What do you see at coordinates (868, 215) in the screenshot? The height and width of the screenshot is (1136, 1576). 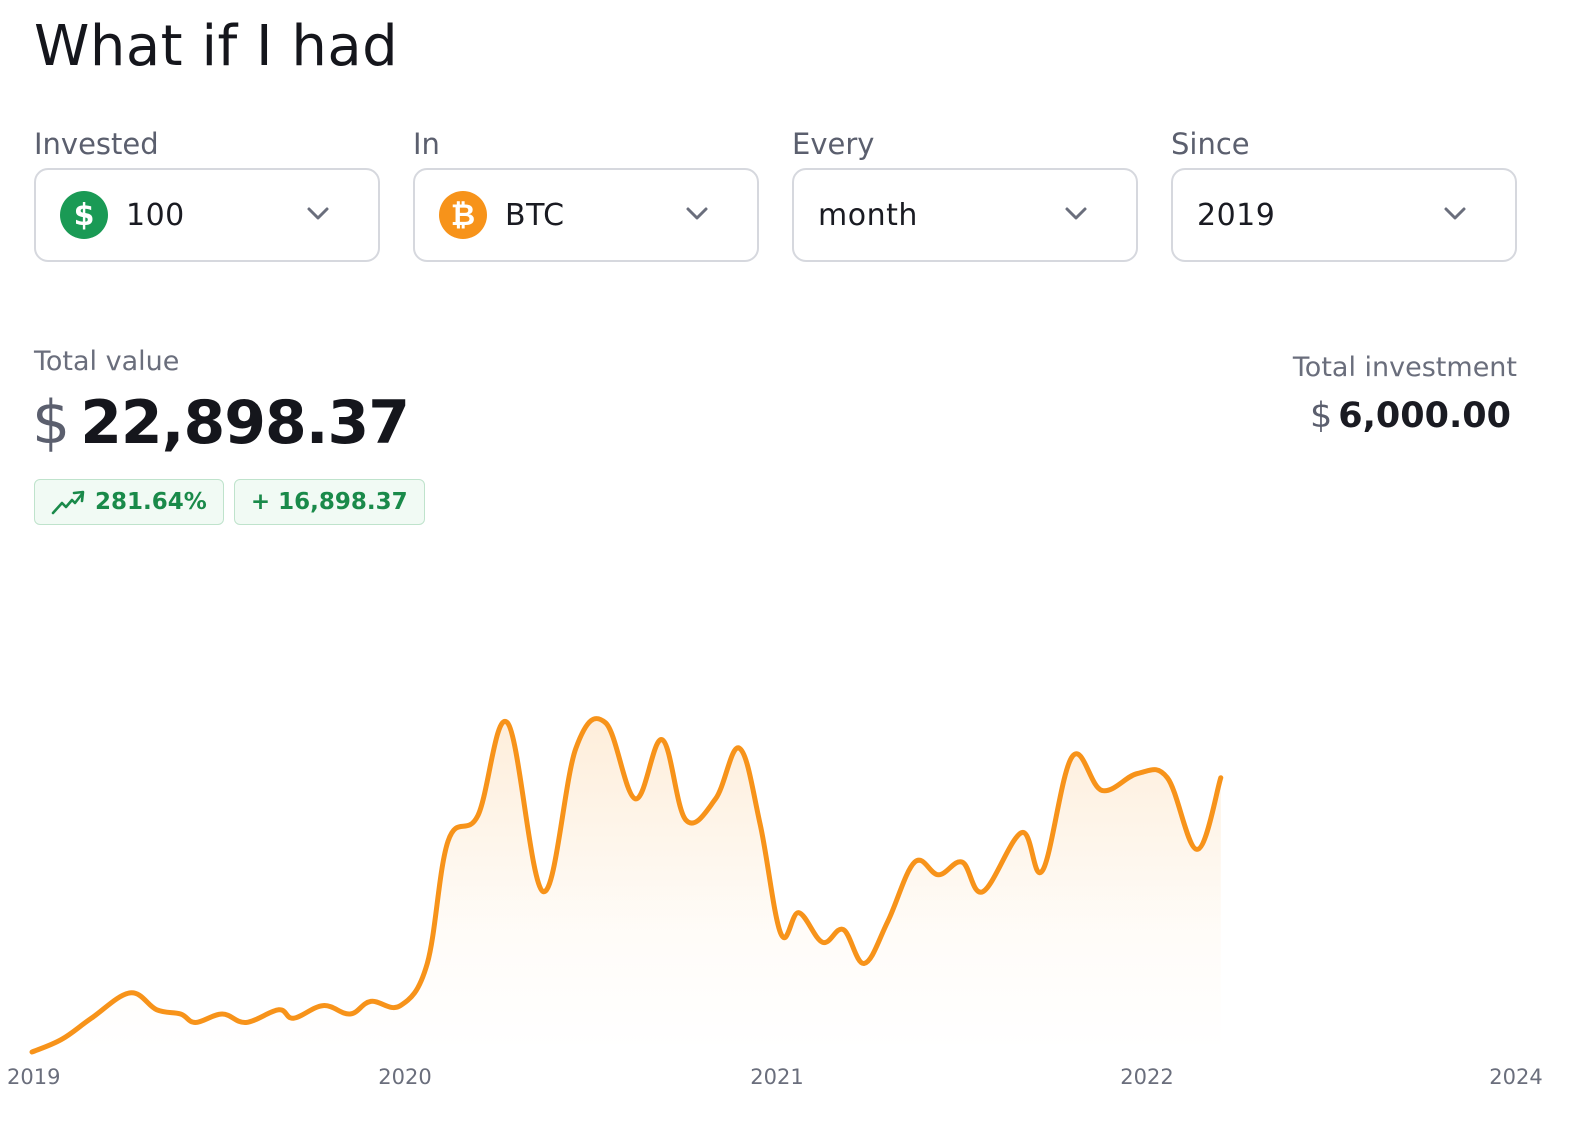 I see `frequency-value: month` at bounding box center [868, 215].